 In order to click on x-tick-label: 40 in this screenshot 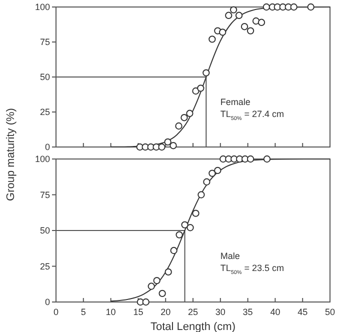, I will do `click(275, 312)`.